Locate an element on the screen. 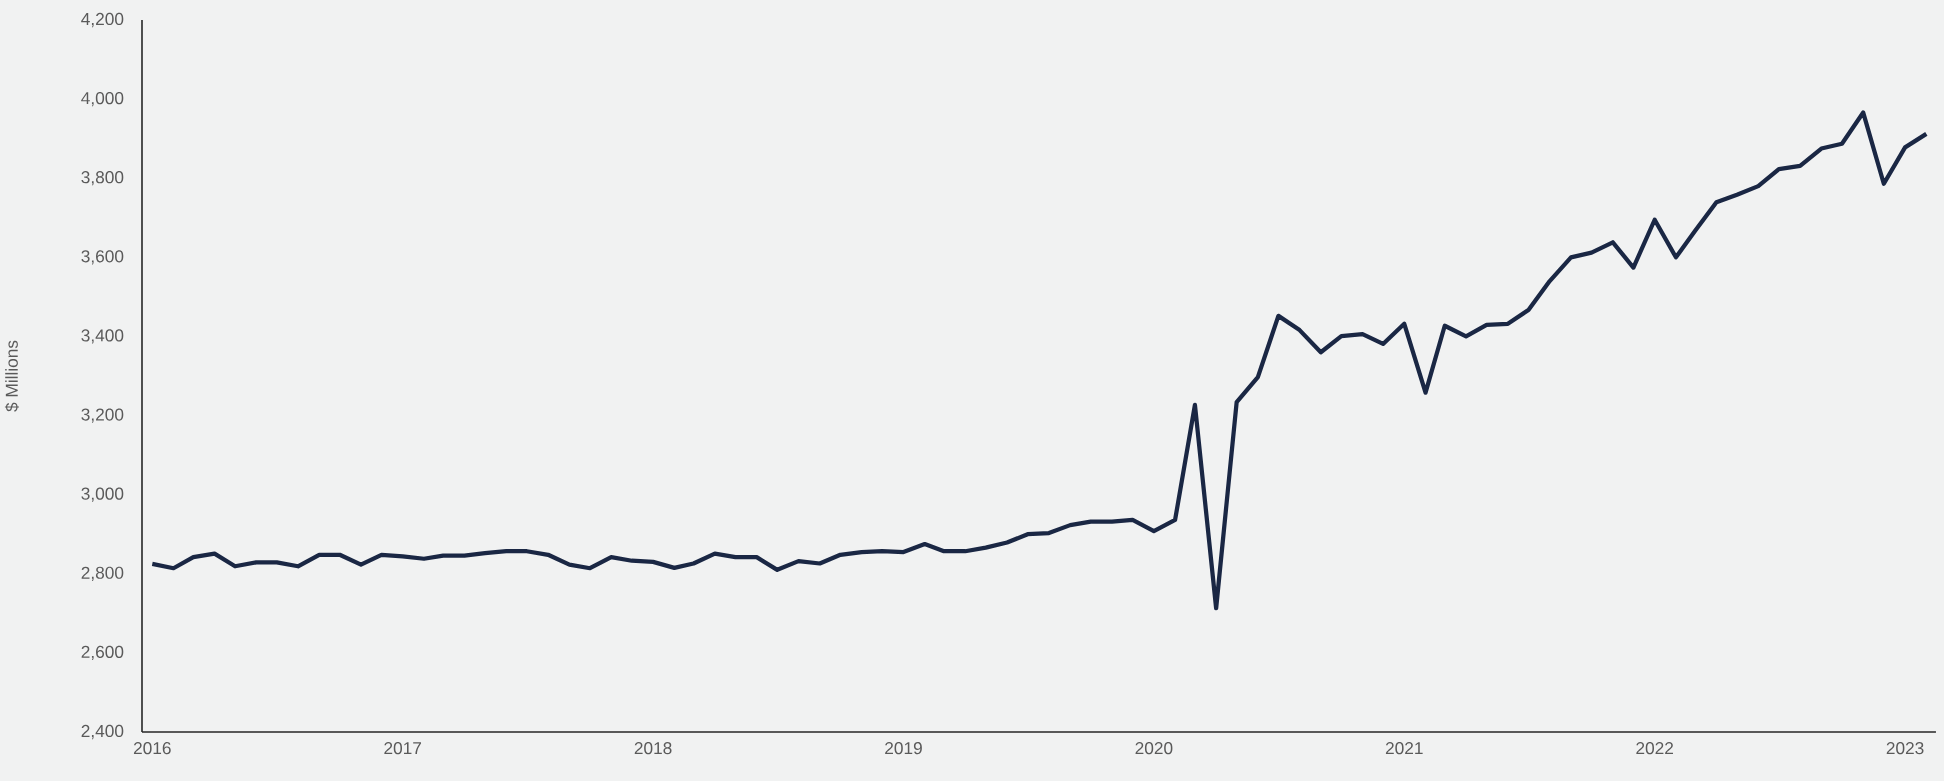  y-tick-label: 3,400 is located at coordinates (102, 336).